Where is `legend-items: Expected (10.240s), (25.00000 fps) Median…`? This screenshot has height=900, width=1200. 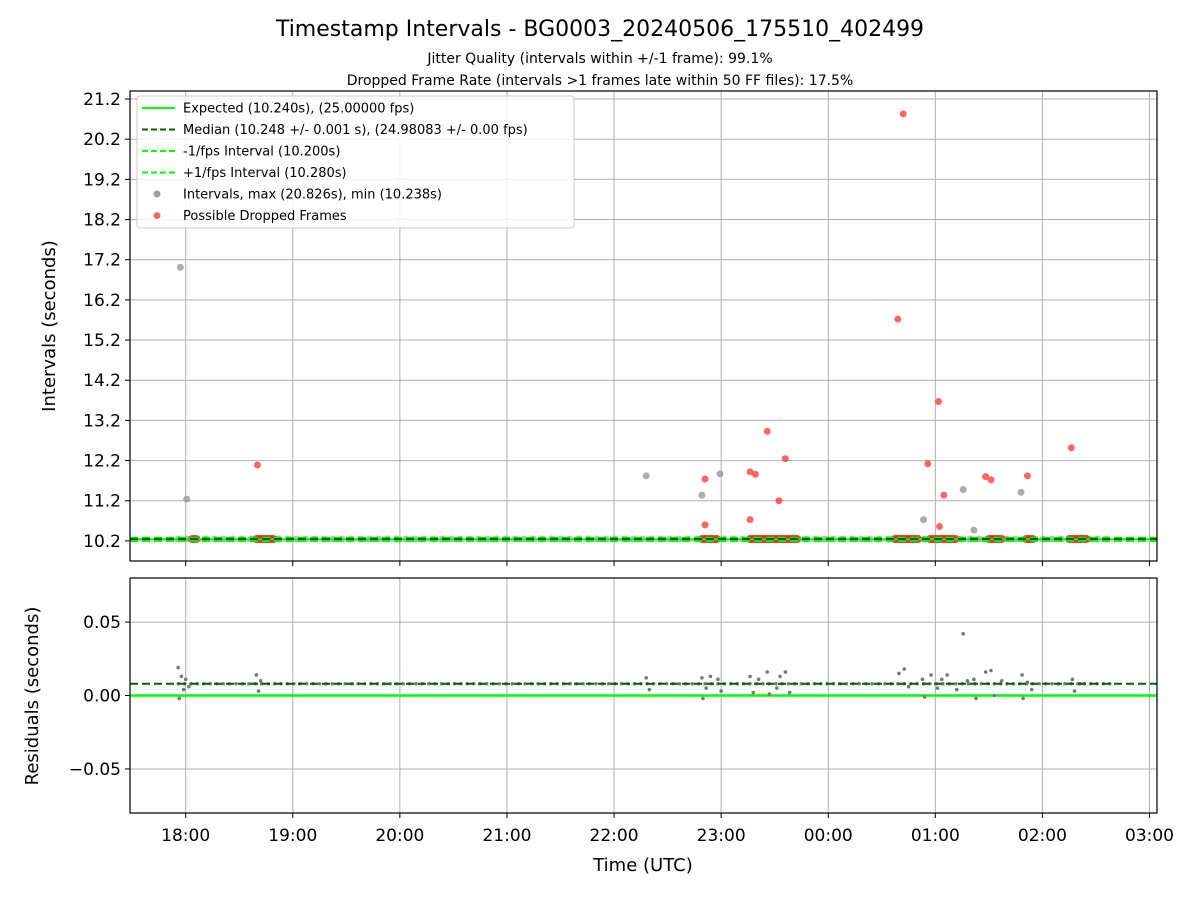 legend-items: Expected (10.240s), (25.00000 fps) Median… is located at coordinates (335, 163).